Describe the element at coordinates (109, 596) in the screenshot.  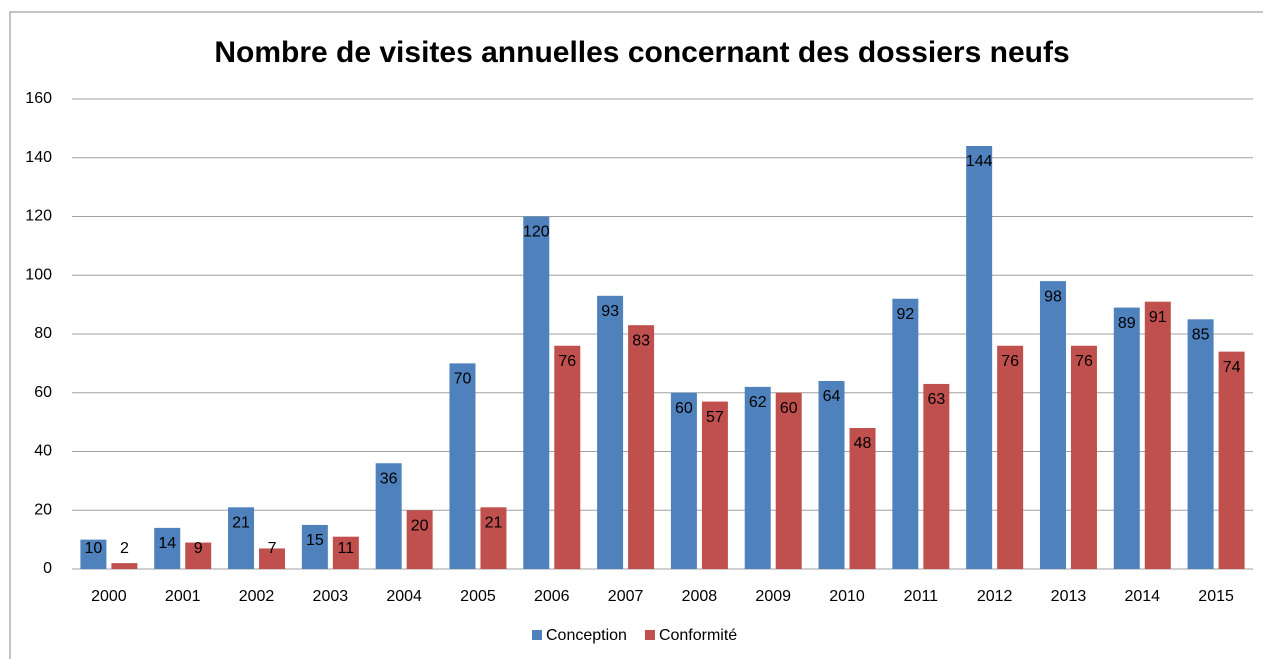
I see `x-tick-label: 2000` at that location.